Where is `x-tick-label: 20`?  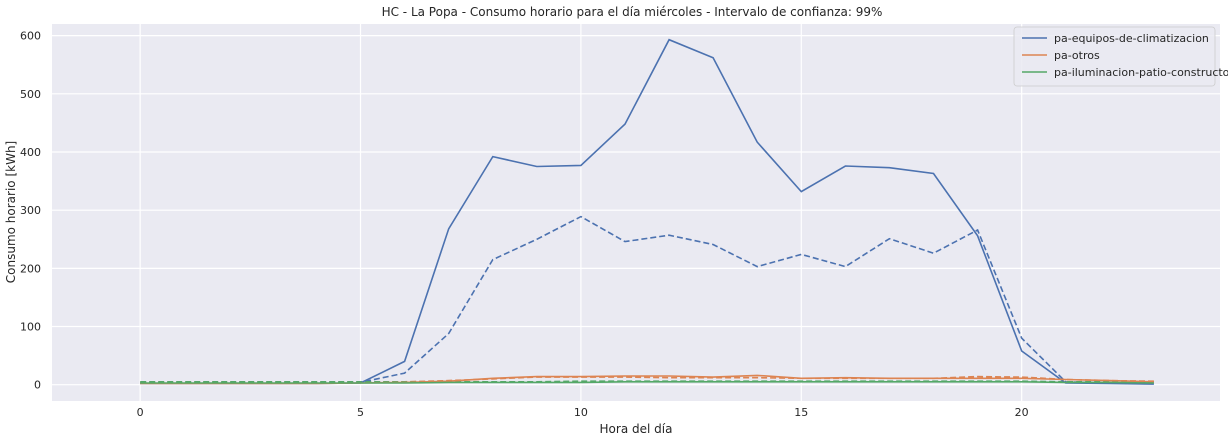
x-tick-label: 20 is located at coordinates (1022, 412).